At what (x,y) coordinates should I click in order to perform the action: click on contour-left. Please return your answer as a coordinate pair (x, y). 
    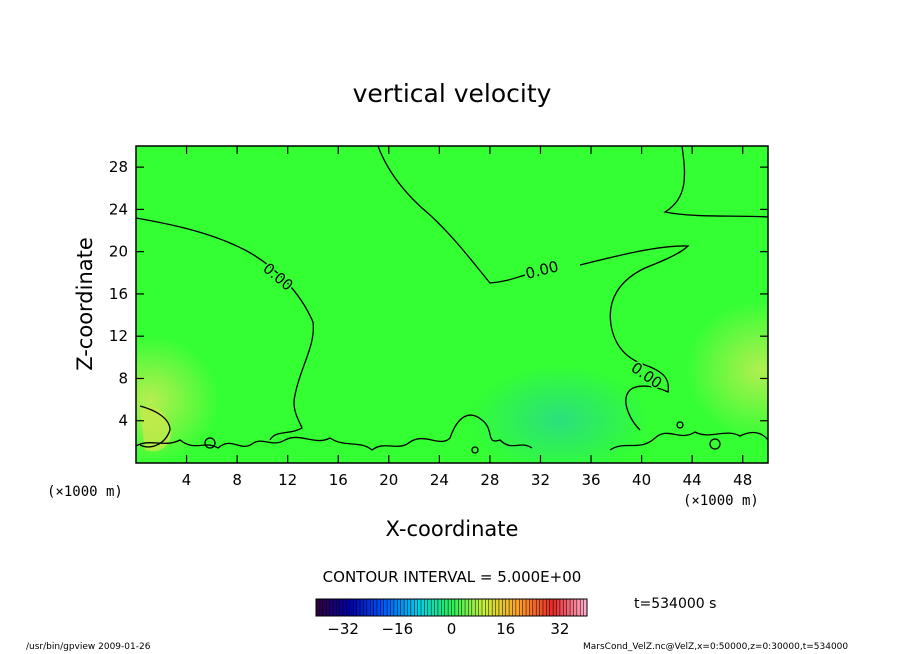
    Looking at the image, I should click on (225, 329).